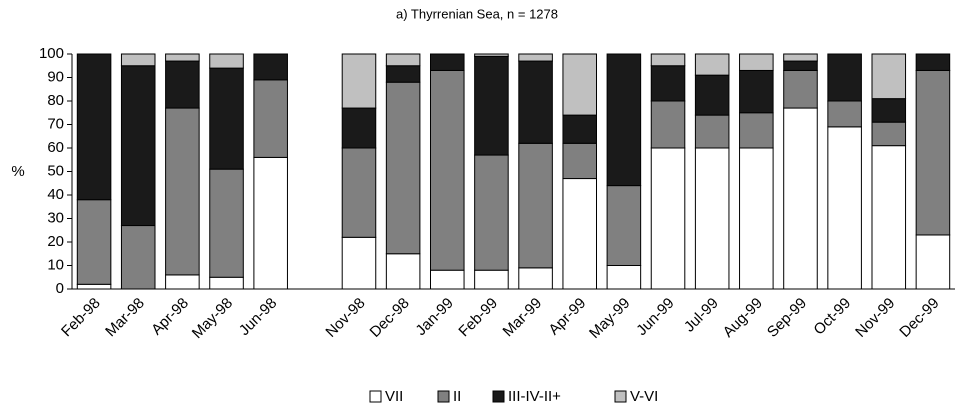 This screenshot has width=955, height=412. Describe the element at coordinates (701, 315) in the screenshot. I see `x-tick-label: Jul-99` at that location.